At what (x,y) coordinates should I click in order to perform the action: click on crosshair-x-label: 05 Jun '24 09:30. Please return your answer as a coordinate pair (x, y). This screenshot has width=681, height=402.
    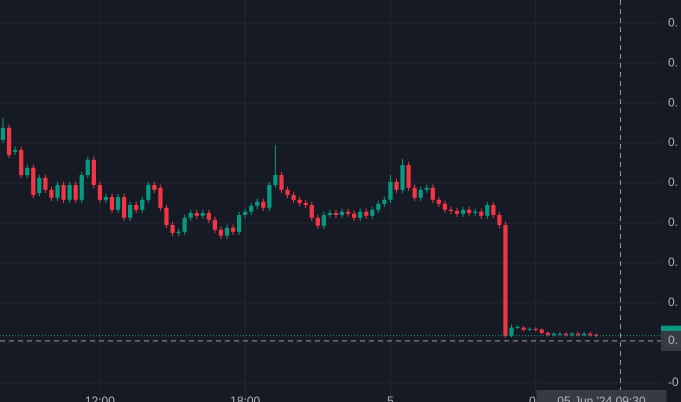
    Looking at the image, I should click on (601, 398).